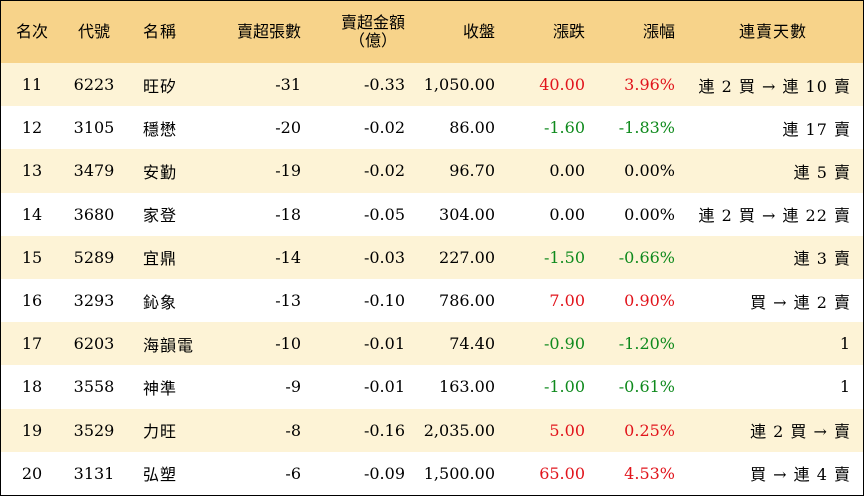 This screenshot has height=496, width=864. What do you see at coordinates (94, 387) in the screenshot?
I see `cell-code: 3558` at bounding box center [94, 387].